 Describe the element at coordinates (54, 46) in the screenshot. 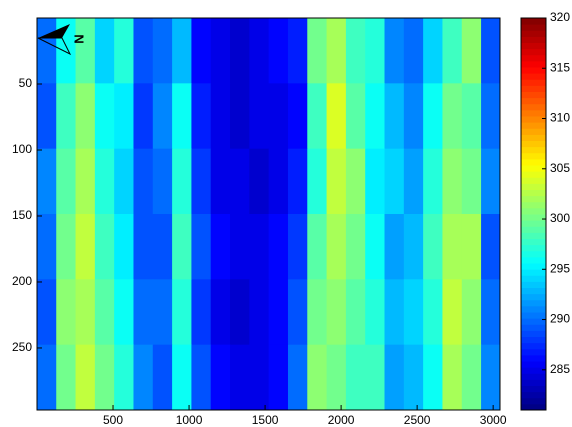

I see `arrow-tail` at that location.